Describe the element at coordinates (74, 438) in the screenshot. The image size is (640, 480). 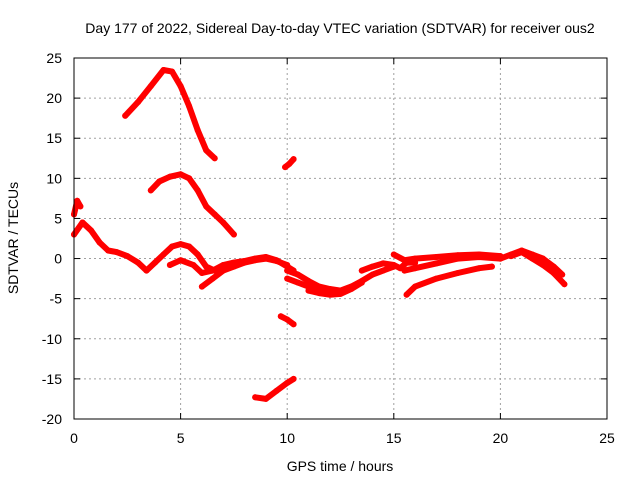
I see `x-tick-label: 0` at that location.